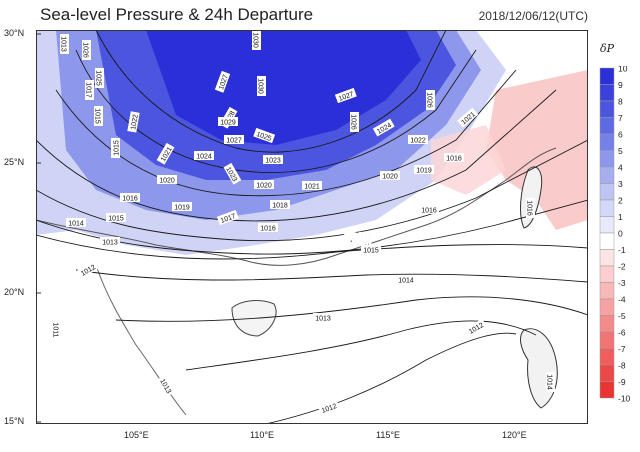  I want to click on lon-label-115: 115°E, so click(388, 435).